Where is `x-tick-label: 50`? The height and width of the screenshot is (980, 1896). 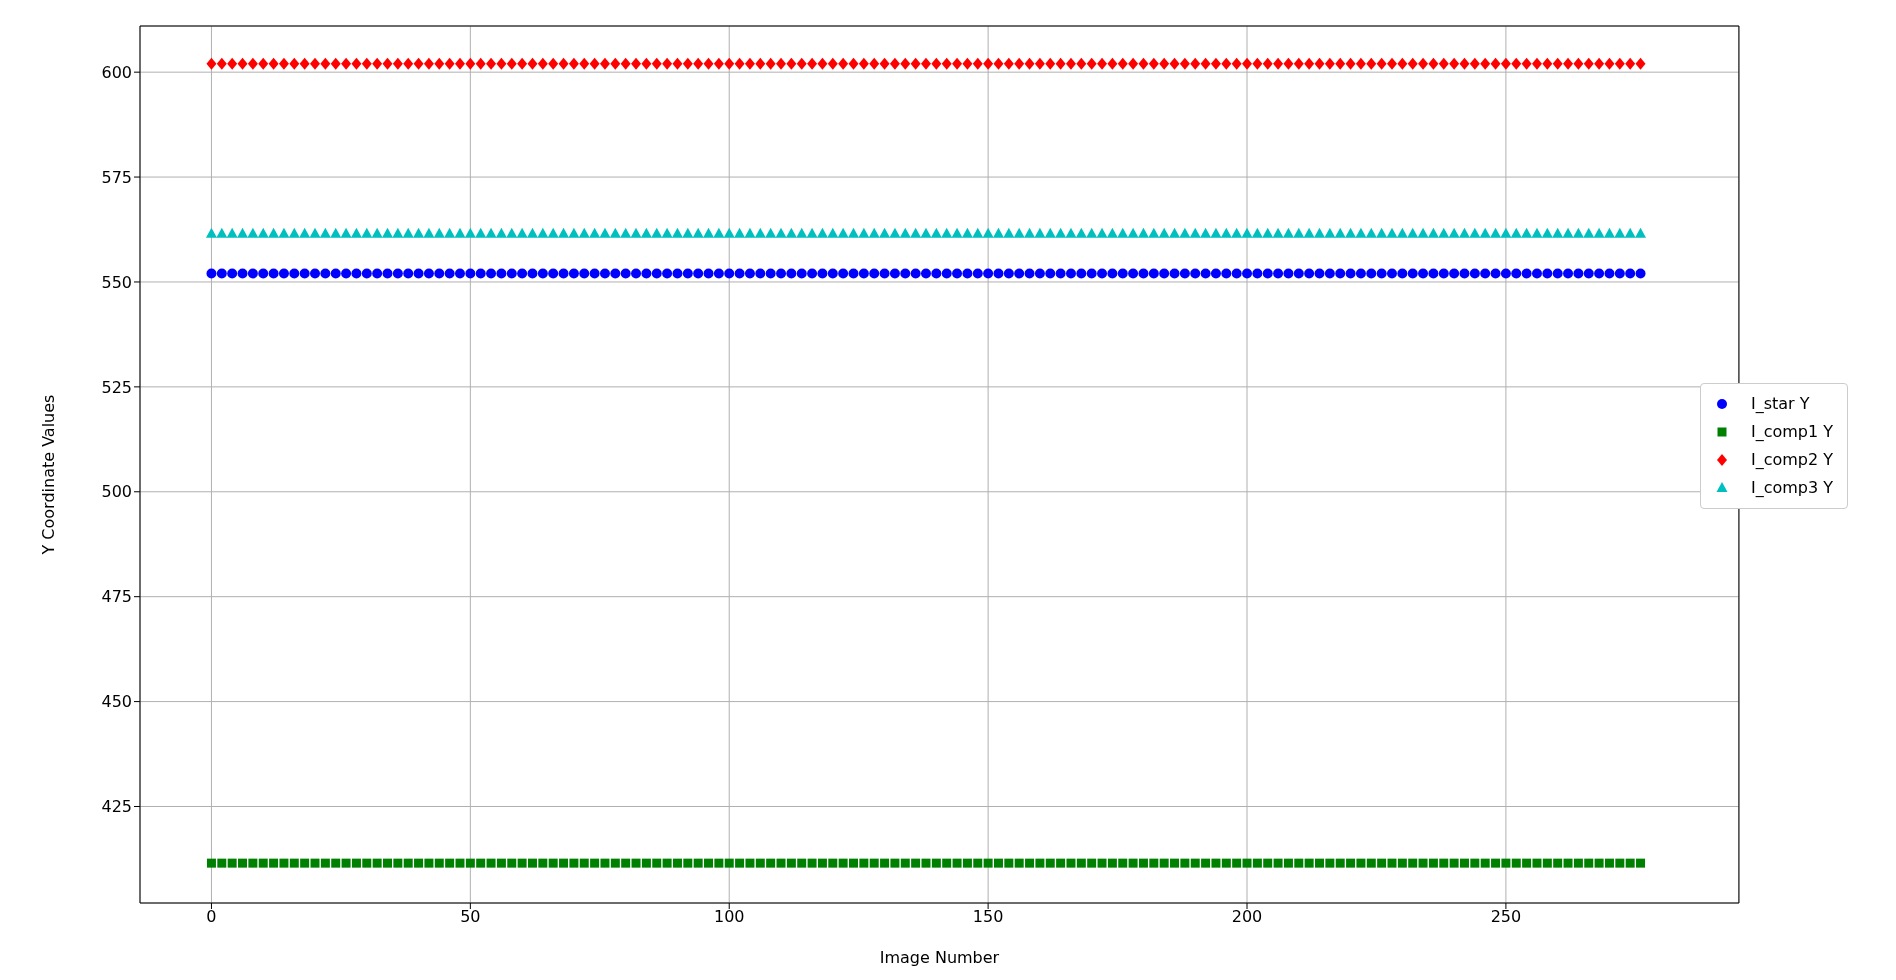 x-tick-label: 50 is located at coordinates (470, 917).